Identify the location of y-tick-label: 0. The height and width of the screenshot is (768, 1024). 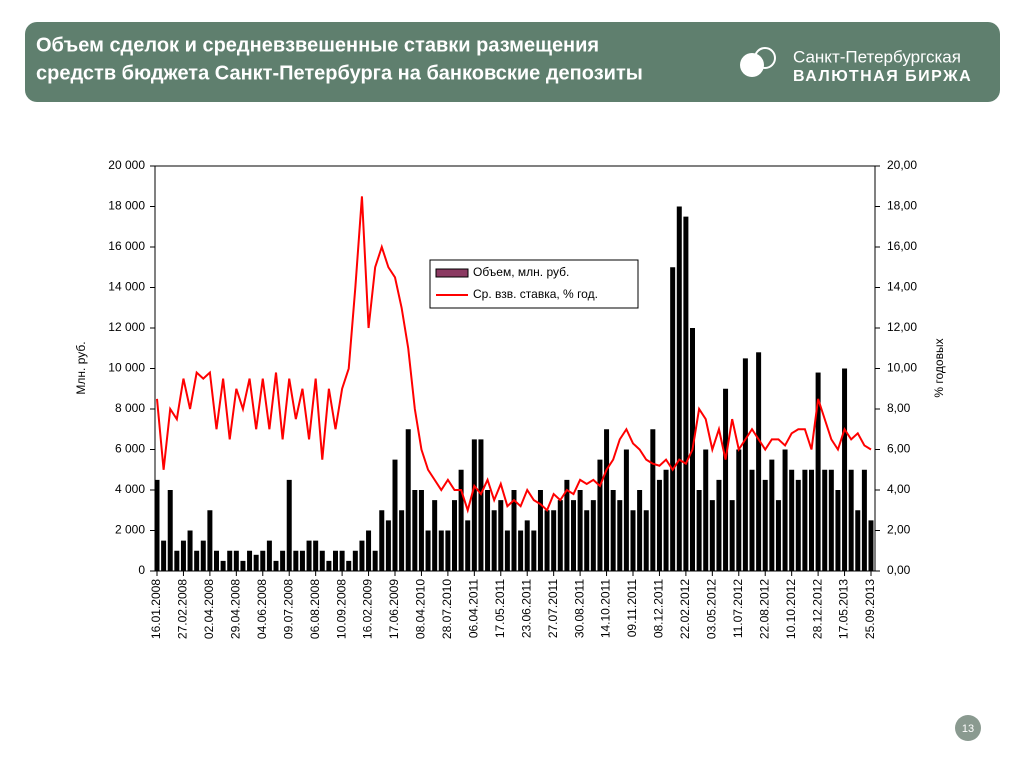
(141, 570).